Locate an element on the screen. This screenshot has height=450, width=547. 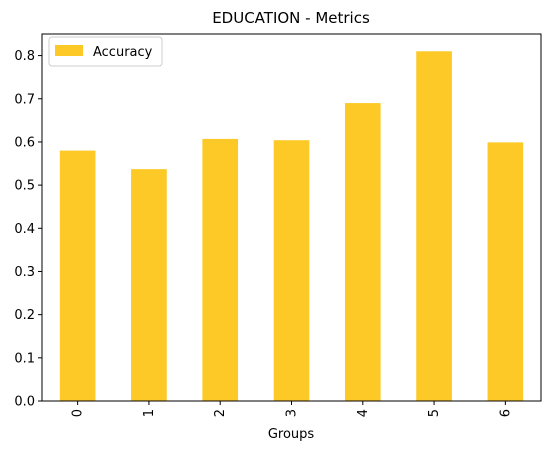
y-axis: 0.0 0.1 0.2 0.3 0.4 0.5 0.6 0.7 0.8 is located at coordinates (28, 229).